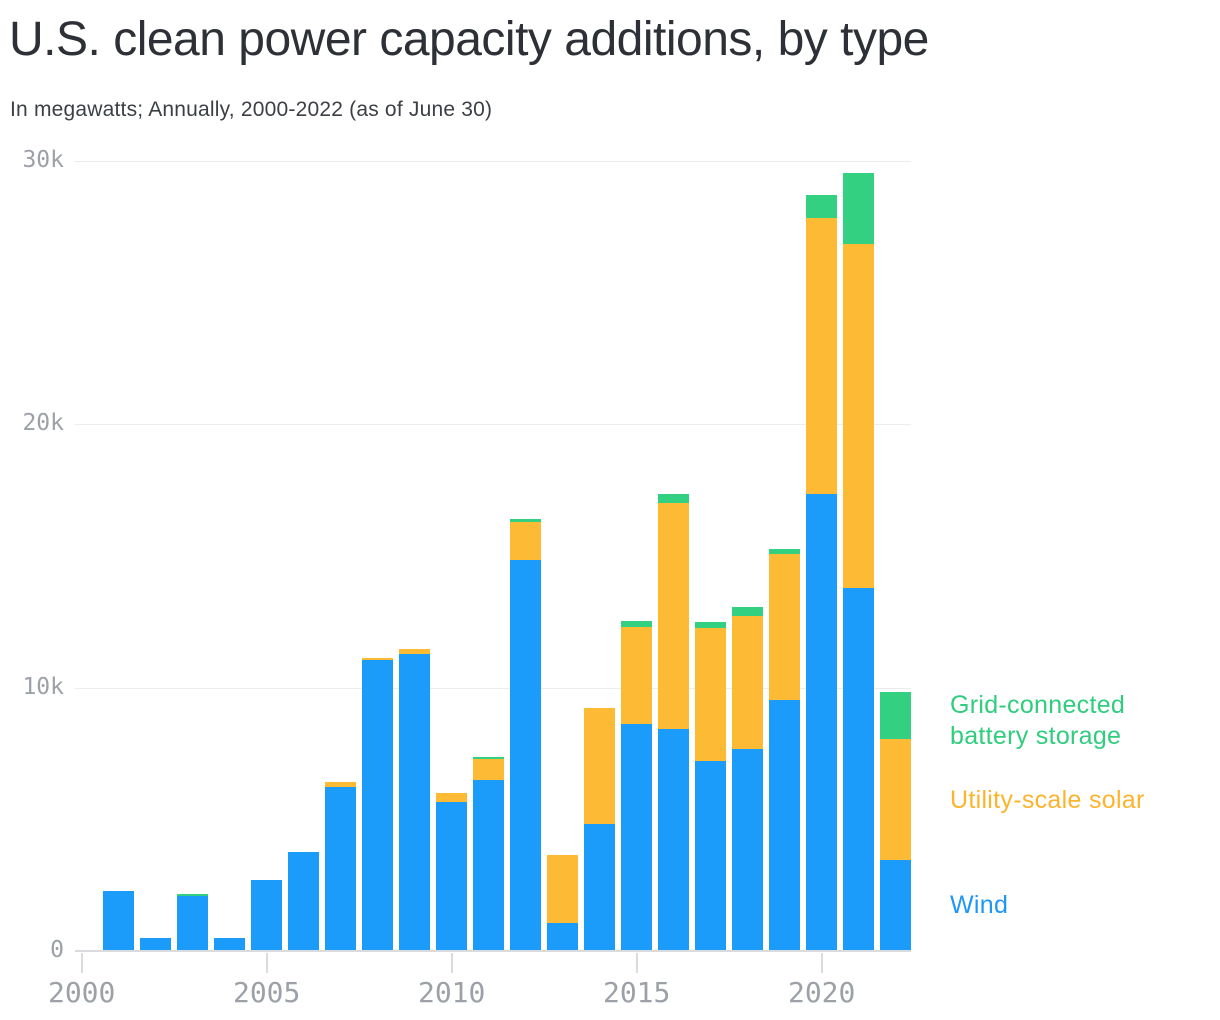 Image resolution: width=1220 pixels, height=1020 pixels. What do you see at coordinates (748, 849) in the screenshot?
I see `bar-segment-2018-wind` at bounding box center [748, 849].